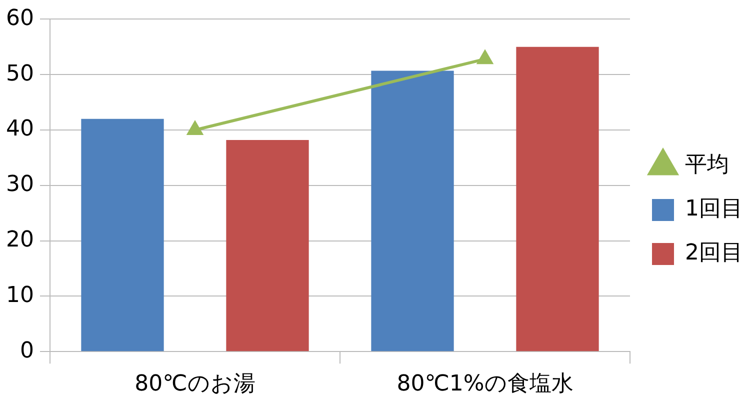 The height and width of the screenshot is (406, 753). I want to click on x-tick-label: 80℃1%の食塩水, so click(485, 384).